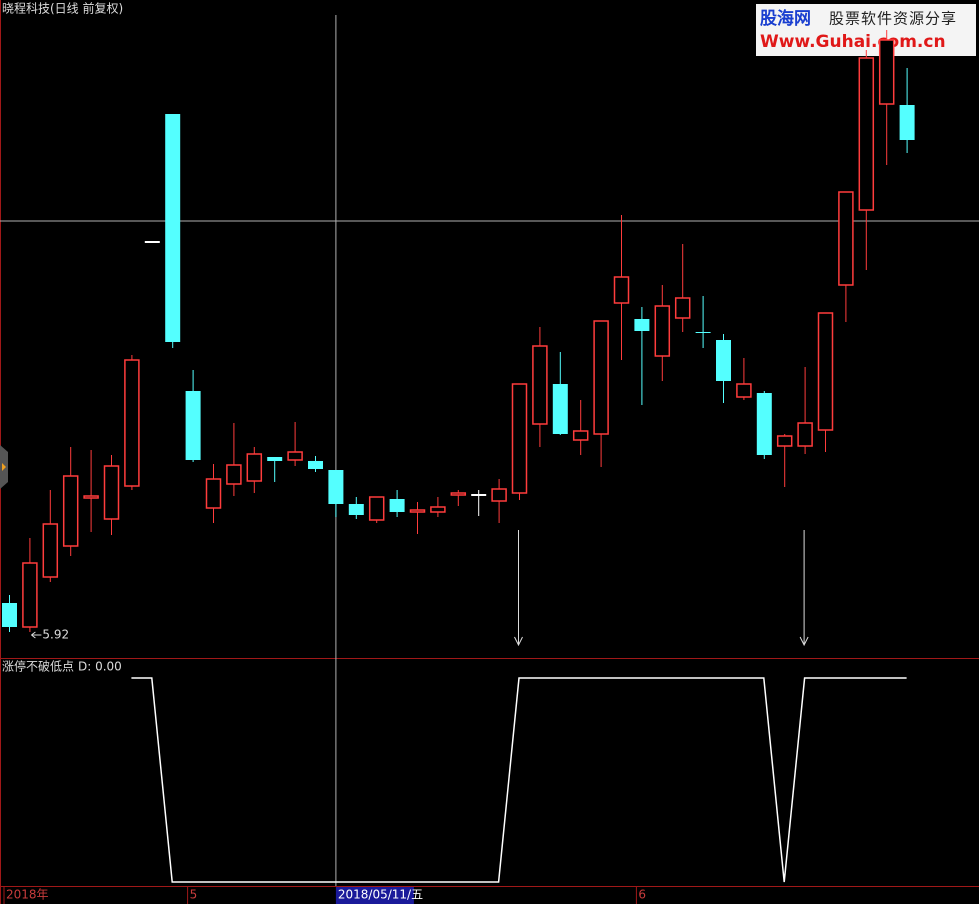 The width and height of the screenshot is (979, 904). I want to click on cursor-date-box, so click(374, 895).